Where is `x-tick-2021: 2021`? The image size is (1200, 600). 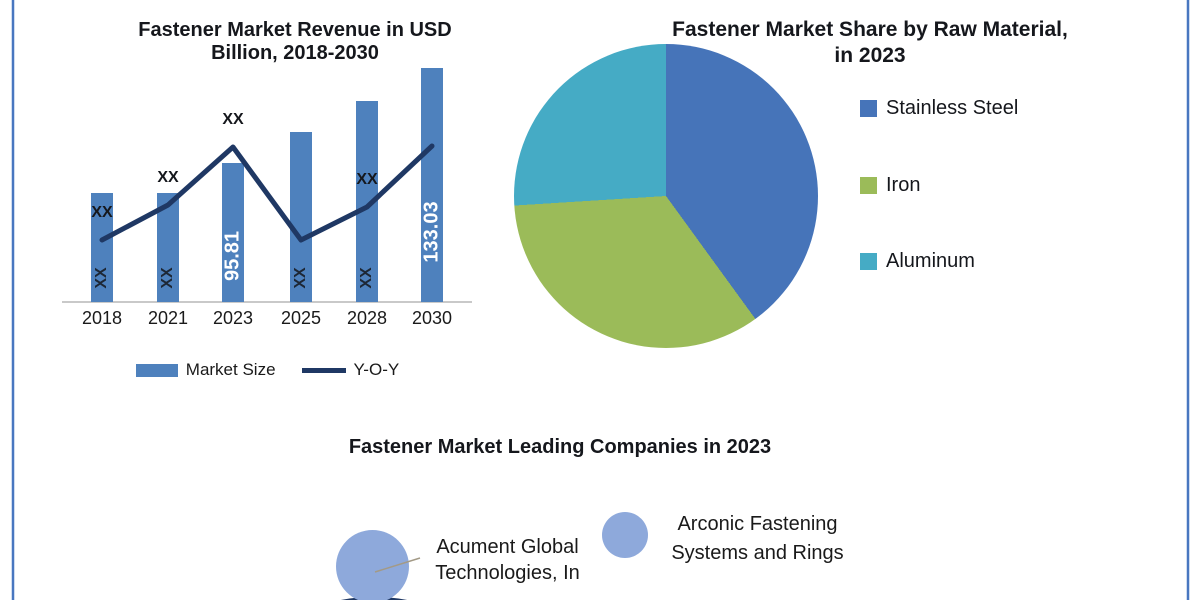 x-tick-2021: 2021 is located at coordinates (168, 318).